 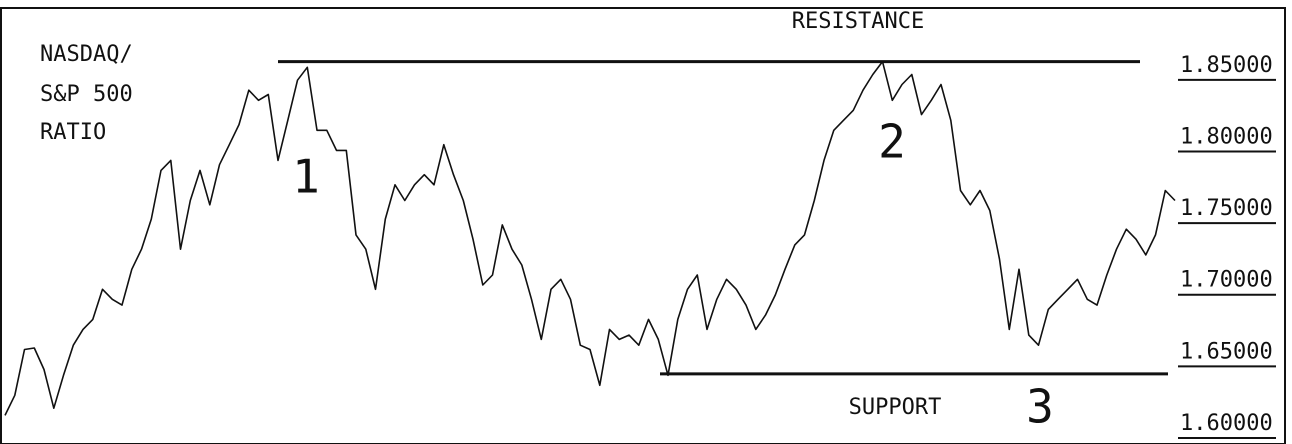 What do you see at coordinates (306, 177) in the screenshot?
I see `annotation: 1` at bounding box center [306, 177].